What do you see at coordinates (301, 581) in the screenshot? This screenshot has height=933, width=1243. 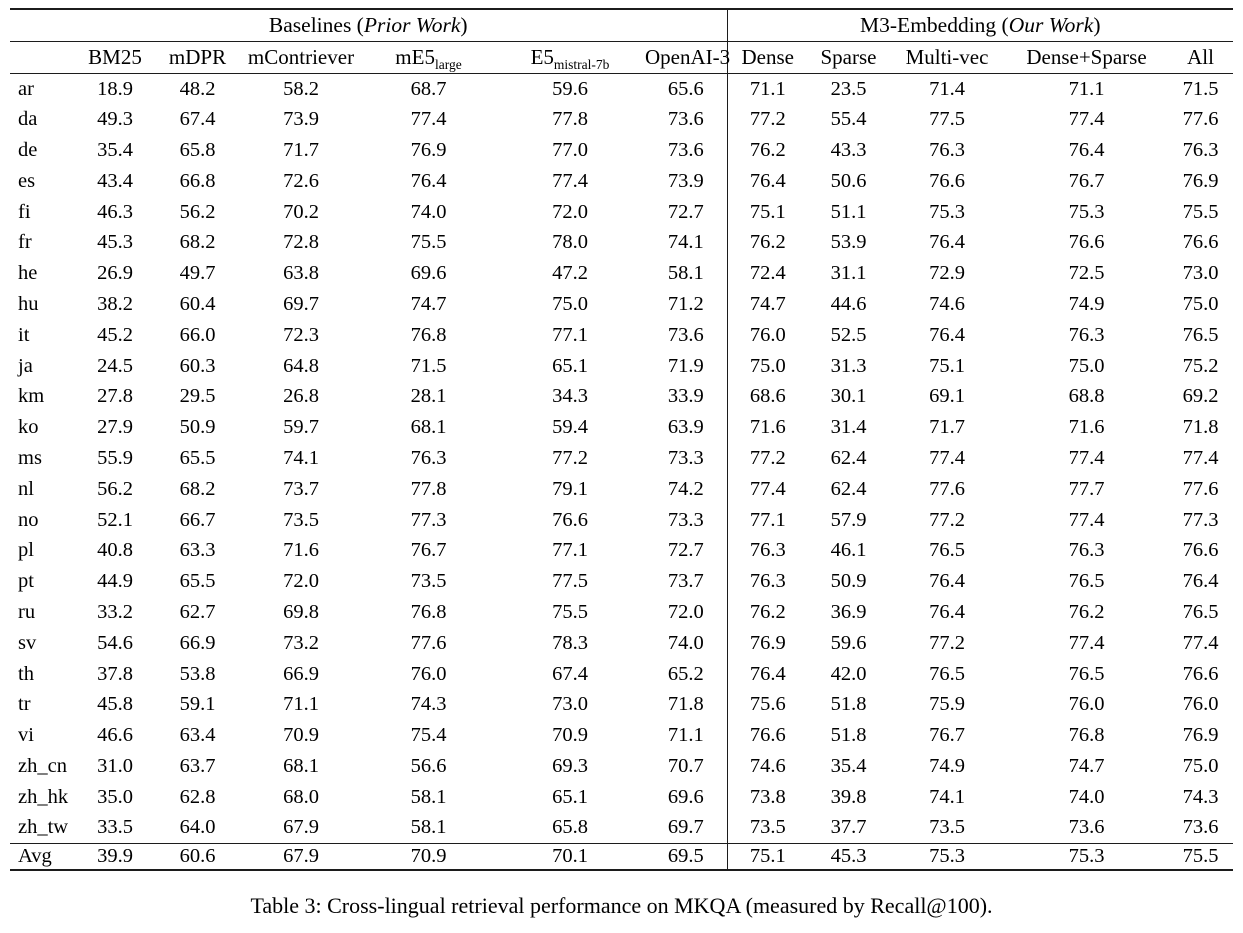 I see `cell-pt-mcontriever: 72.0` at bounding box center [301, 581].